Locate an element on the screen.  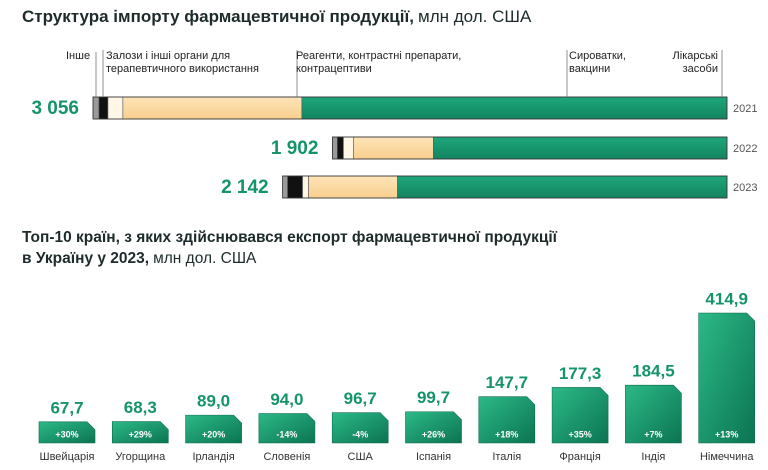
value-label: 177,3 is located at coordinates (580, 373).